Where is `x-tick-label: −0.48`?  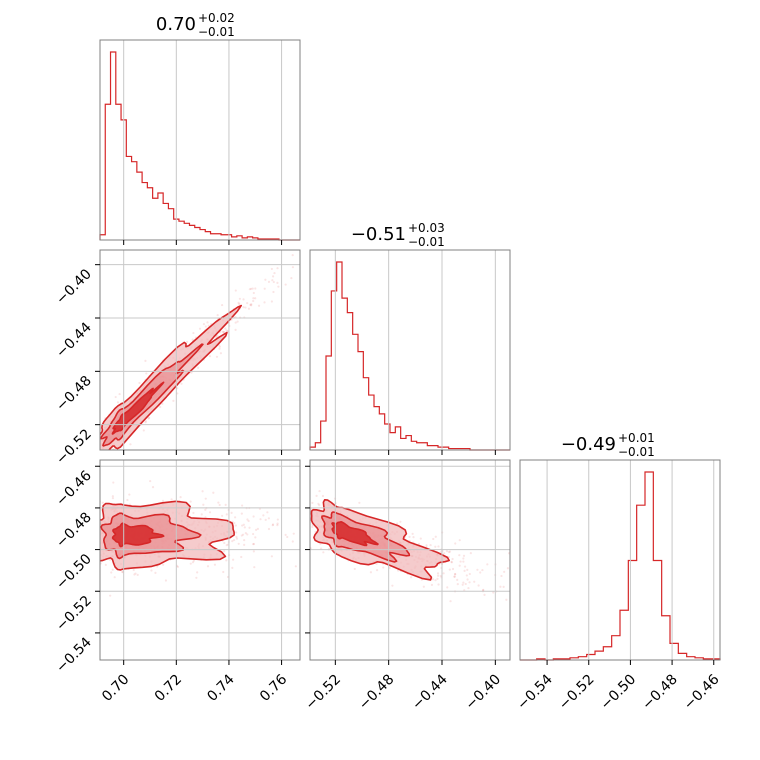
x-tick-label: −0.48 is located at coordinates (377, 693).